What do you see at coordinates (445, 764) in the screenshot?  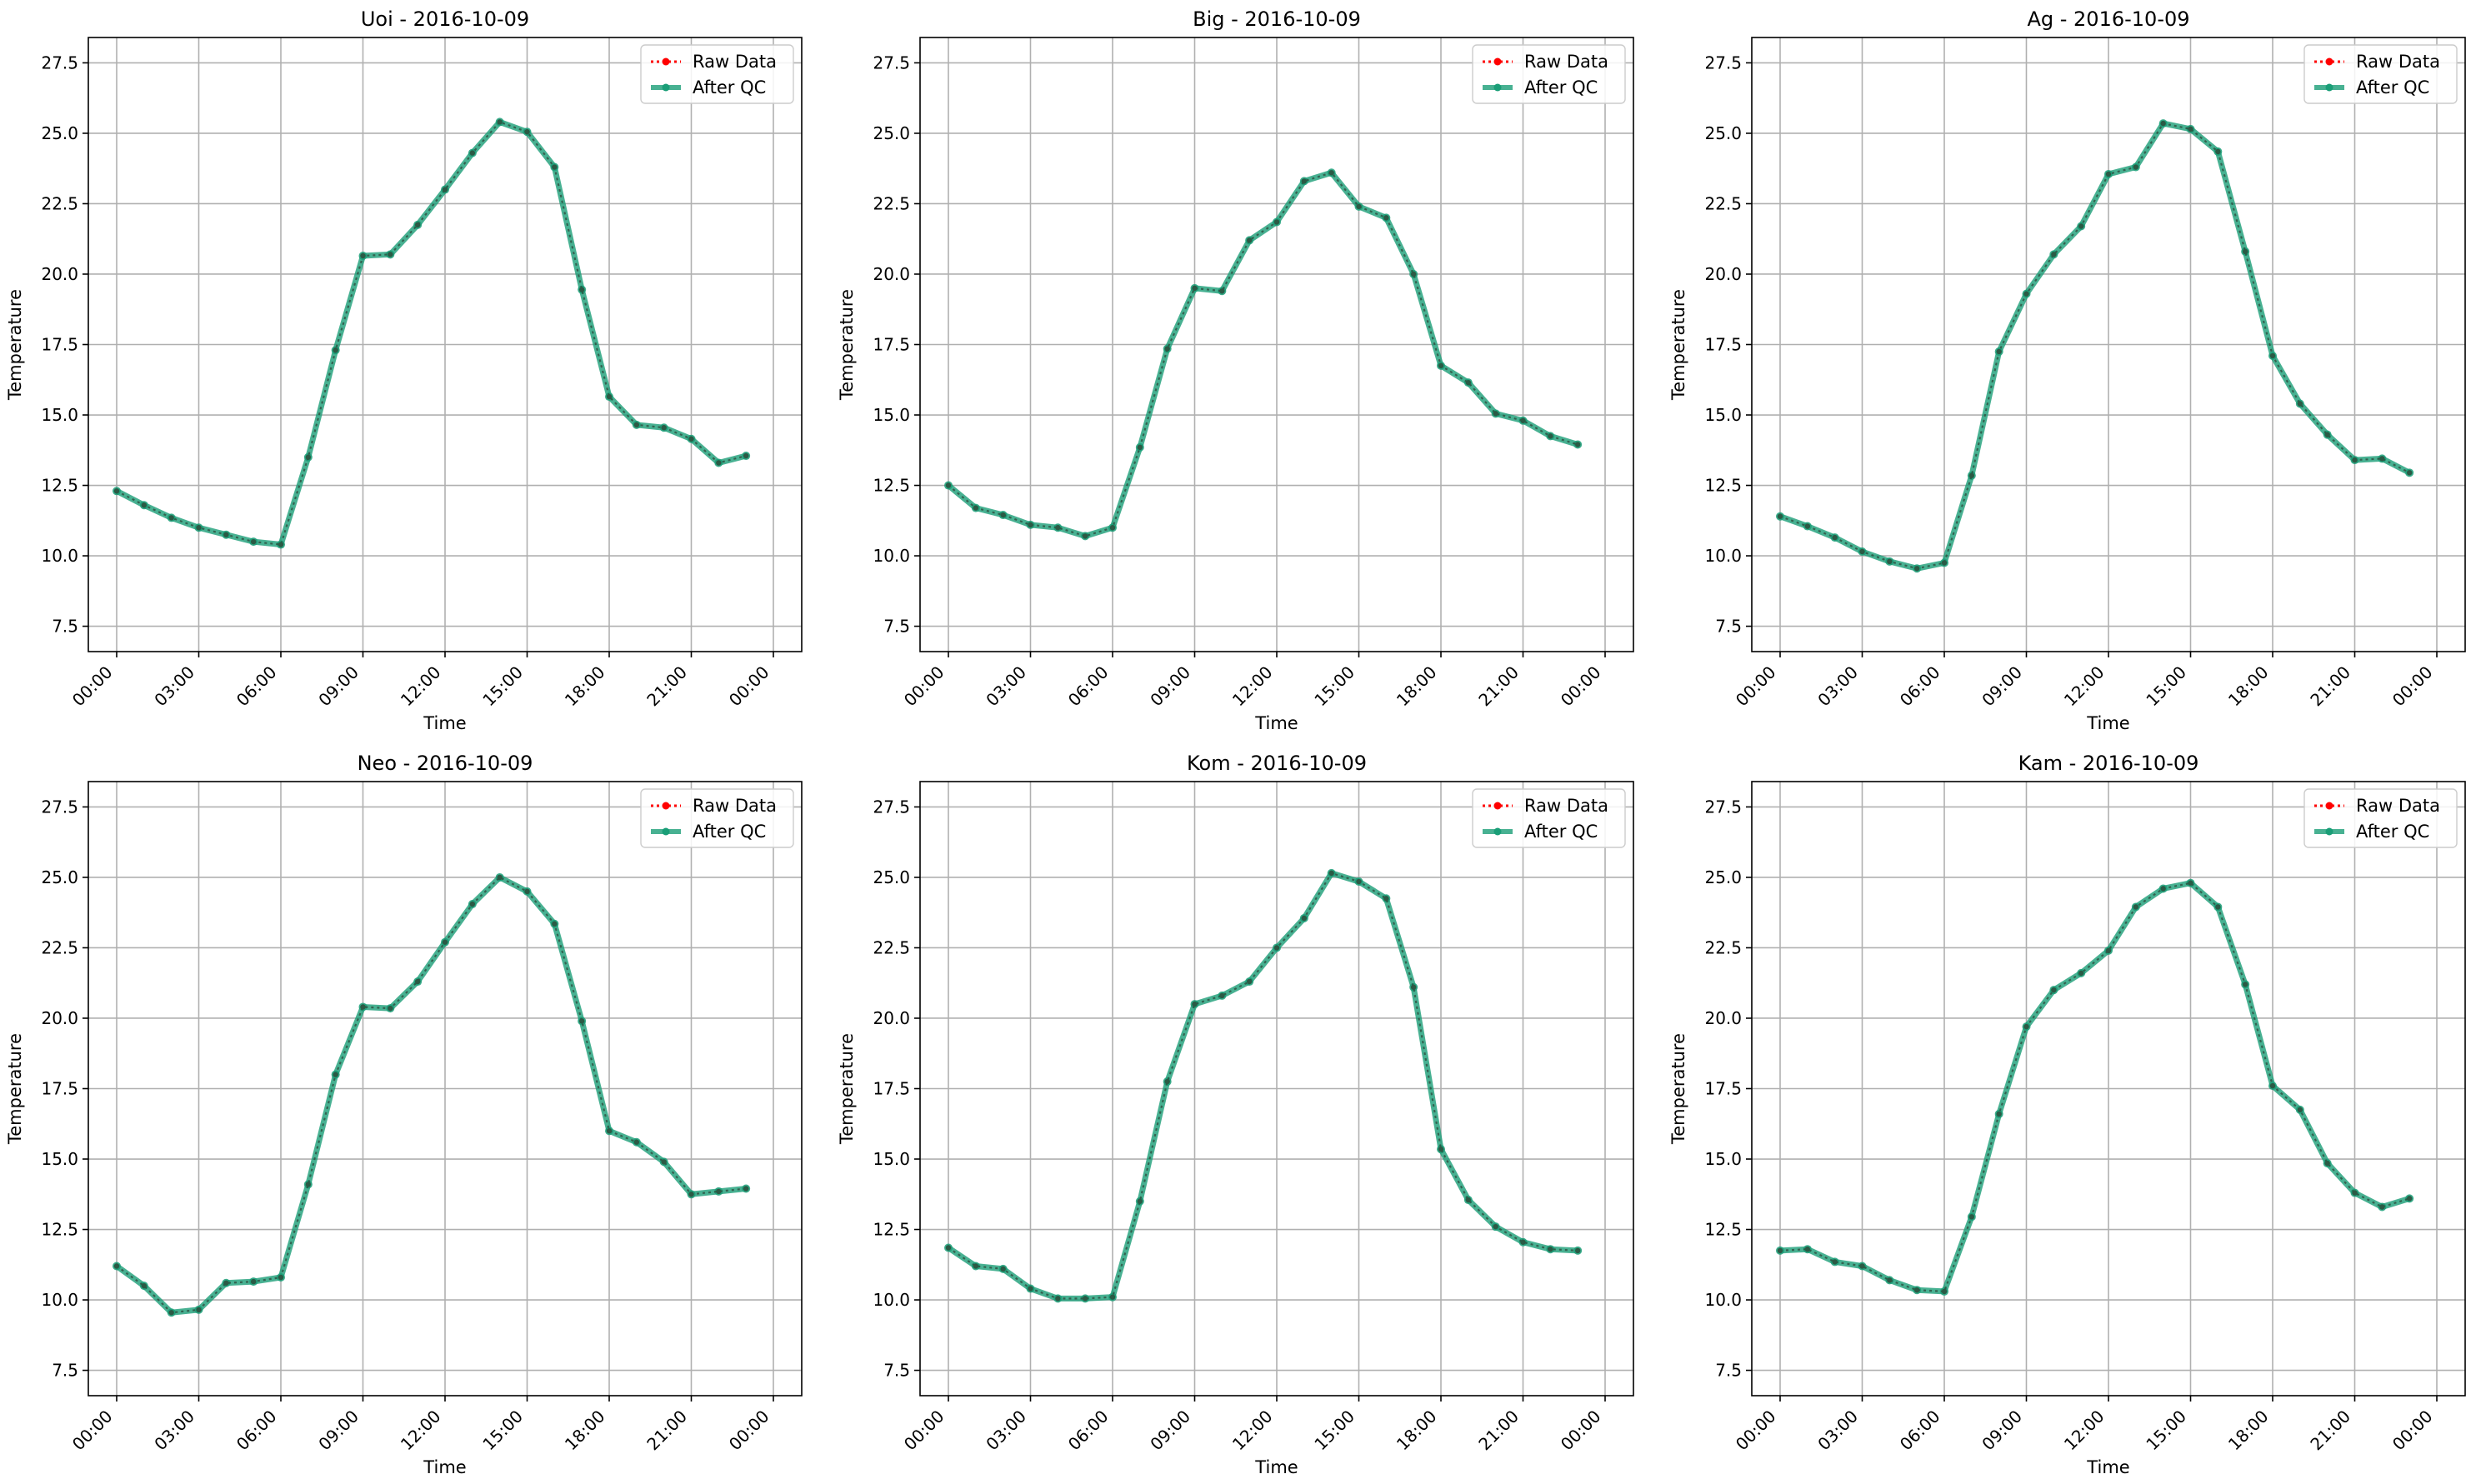 I see `chart-title: Neo - 2016-10-09` at bounding box center [445, 764].